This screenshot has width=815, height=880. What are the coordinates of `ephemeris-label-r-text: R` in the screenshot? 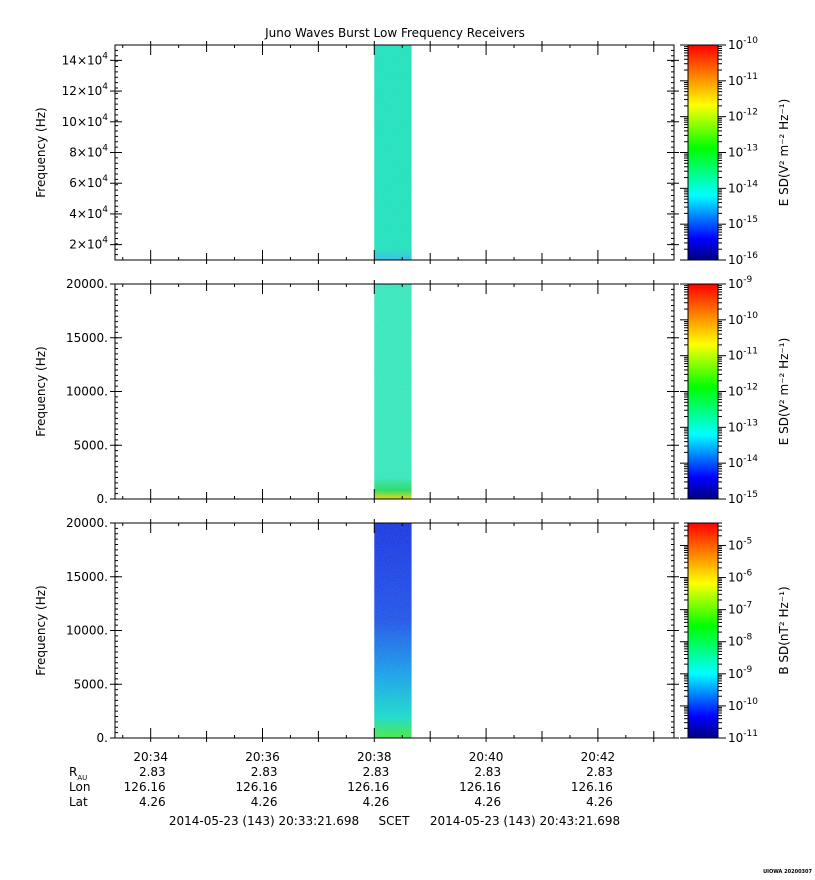 It's located at (73, 772).